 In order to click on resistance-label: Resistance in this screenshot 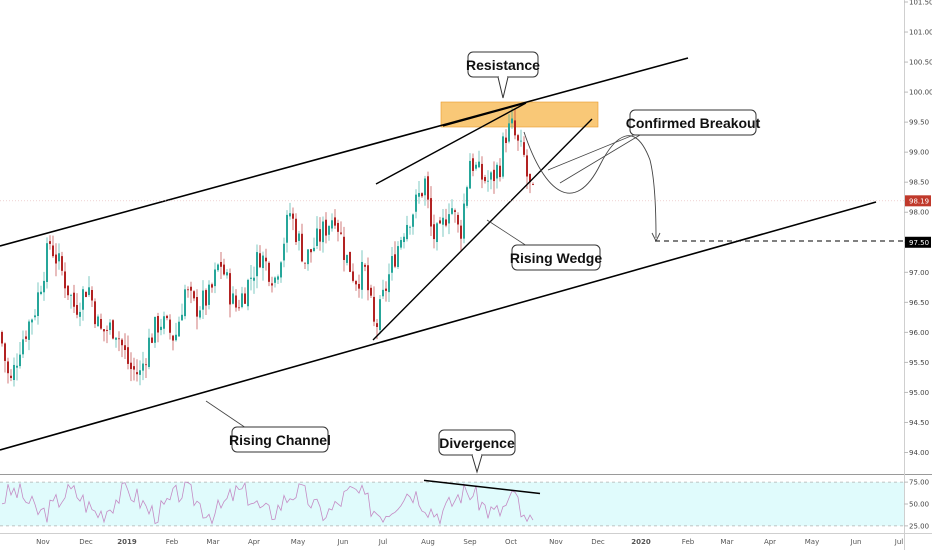, I will do `click(503, 65)`.